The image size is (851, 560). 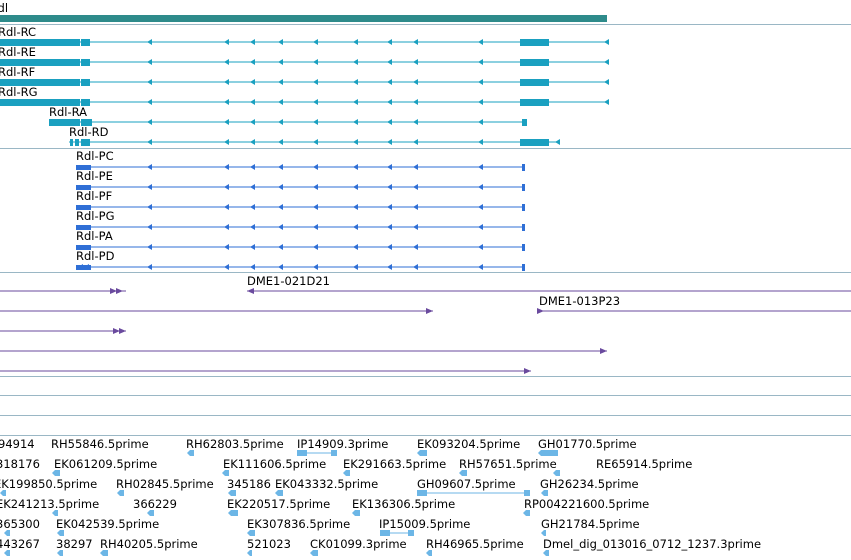 What do you see at coordinates (74, 544) in the screenshot?
I see `est-label: 38297` at bounding box center [74, 544].